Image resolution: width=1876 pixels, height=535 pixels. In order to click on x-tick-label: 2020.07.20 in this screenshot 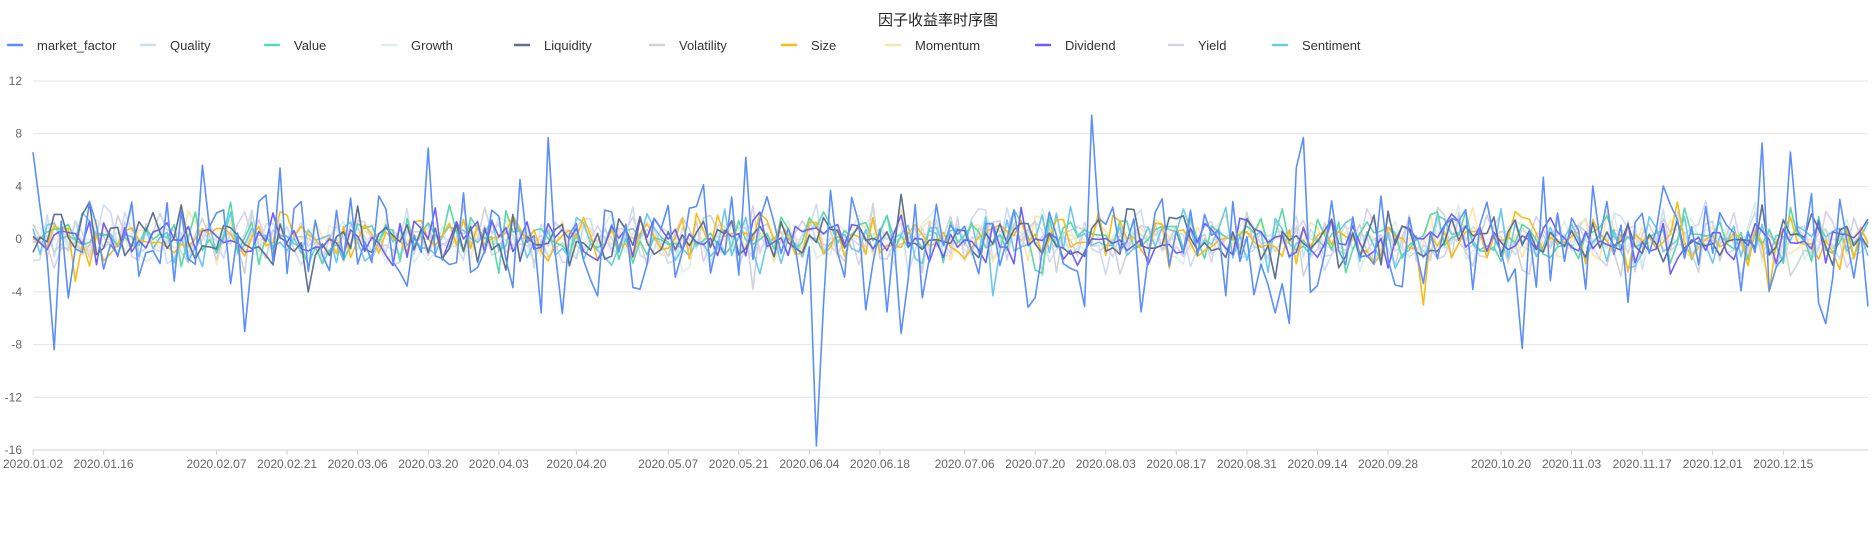, I will do `click(1035, 464)`.